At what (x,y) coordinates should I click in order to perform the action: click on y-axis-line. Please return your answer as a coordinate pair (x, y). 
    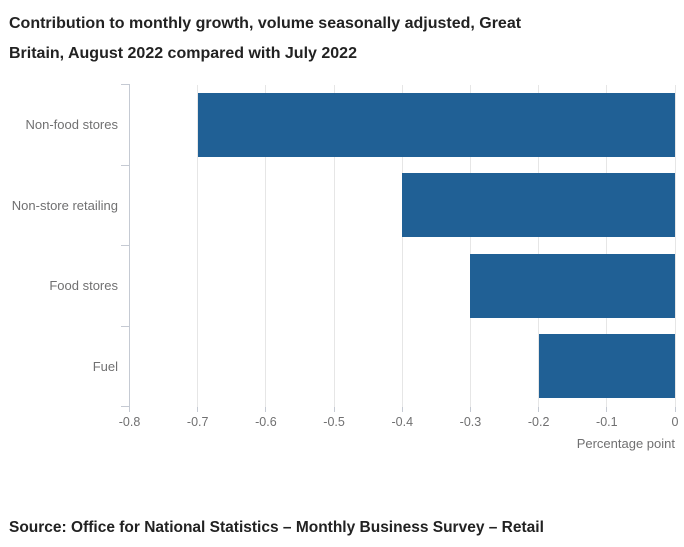
    Looking at the image, I should click on (129, 245).